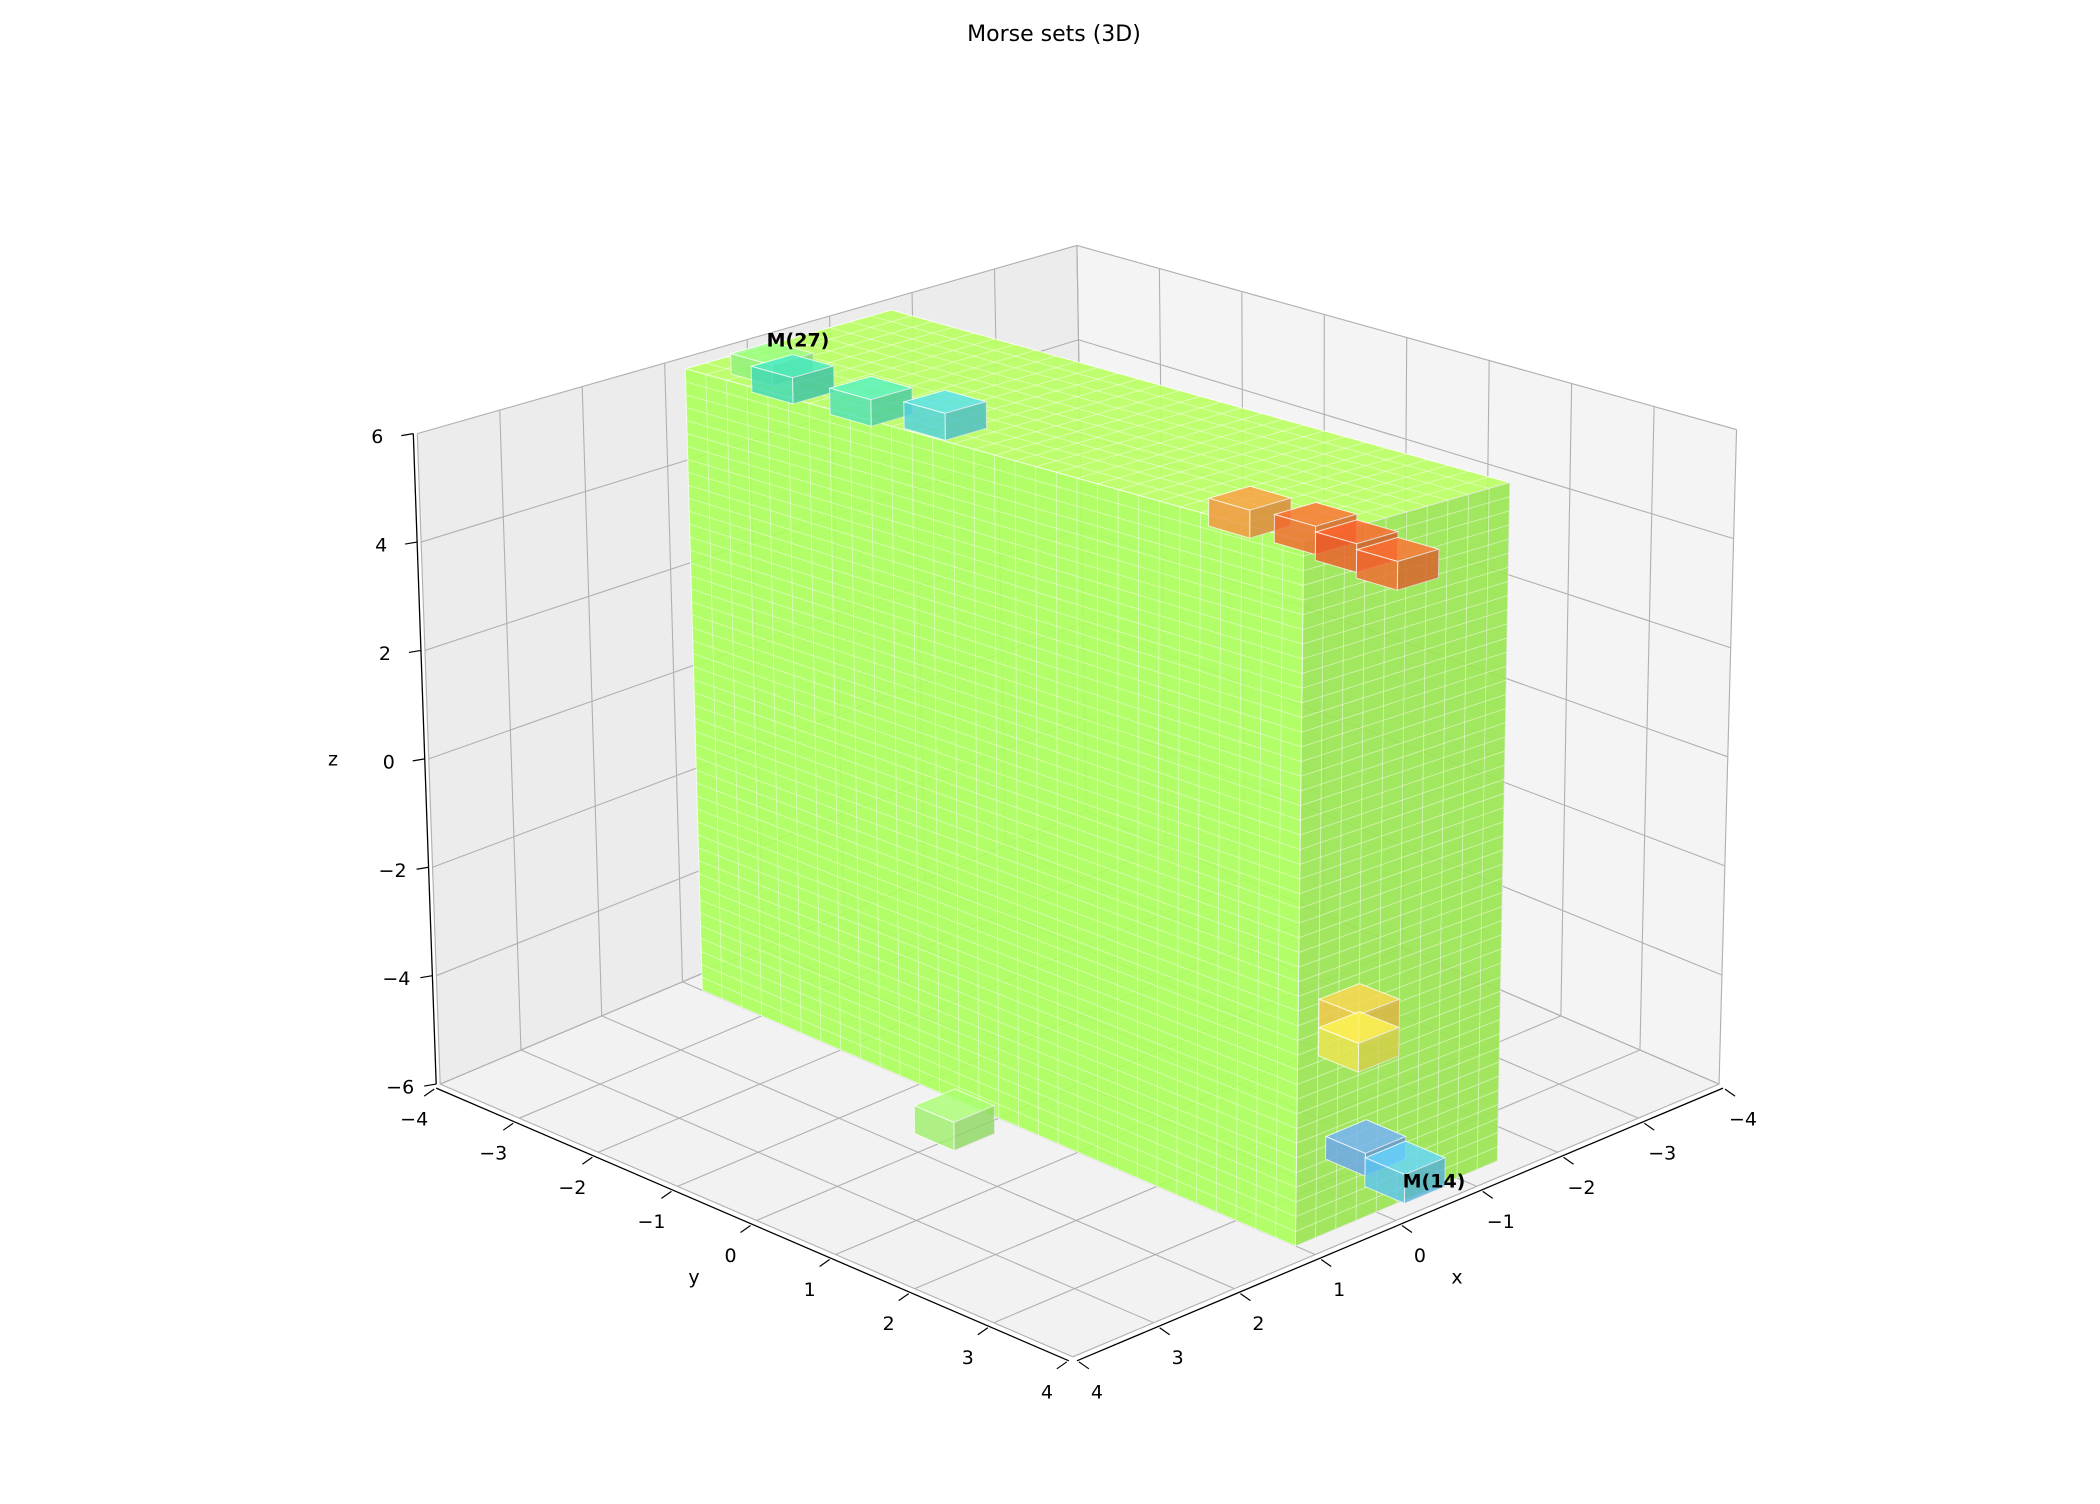 Image resolution: width=2100 pixels, height=1504 pixels. What do you see at coordinates (1662, 1154) in the screenshot?
I see `x-tick-label: −3` at bounding box center [1662, 1154].